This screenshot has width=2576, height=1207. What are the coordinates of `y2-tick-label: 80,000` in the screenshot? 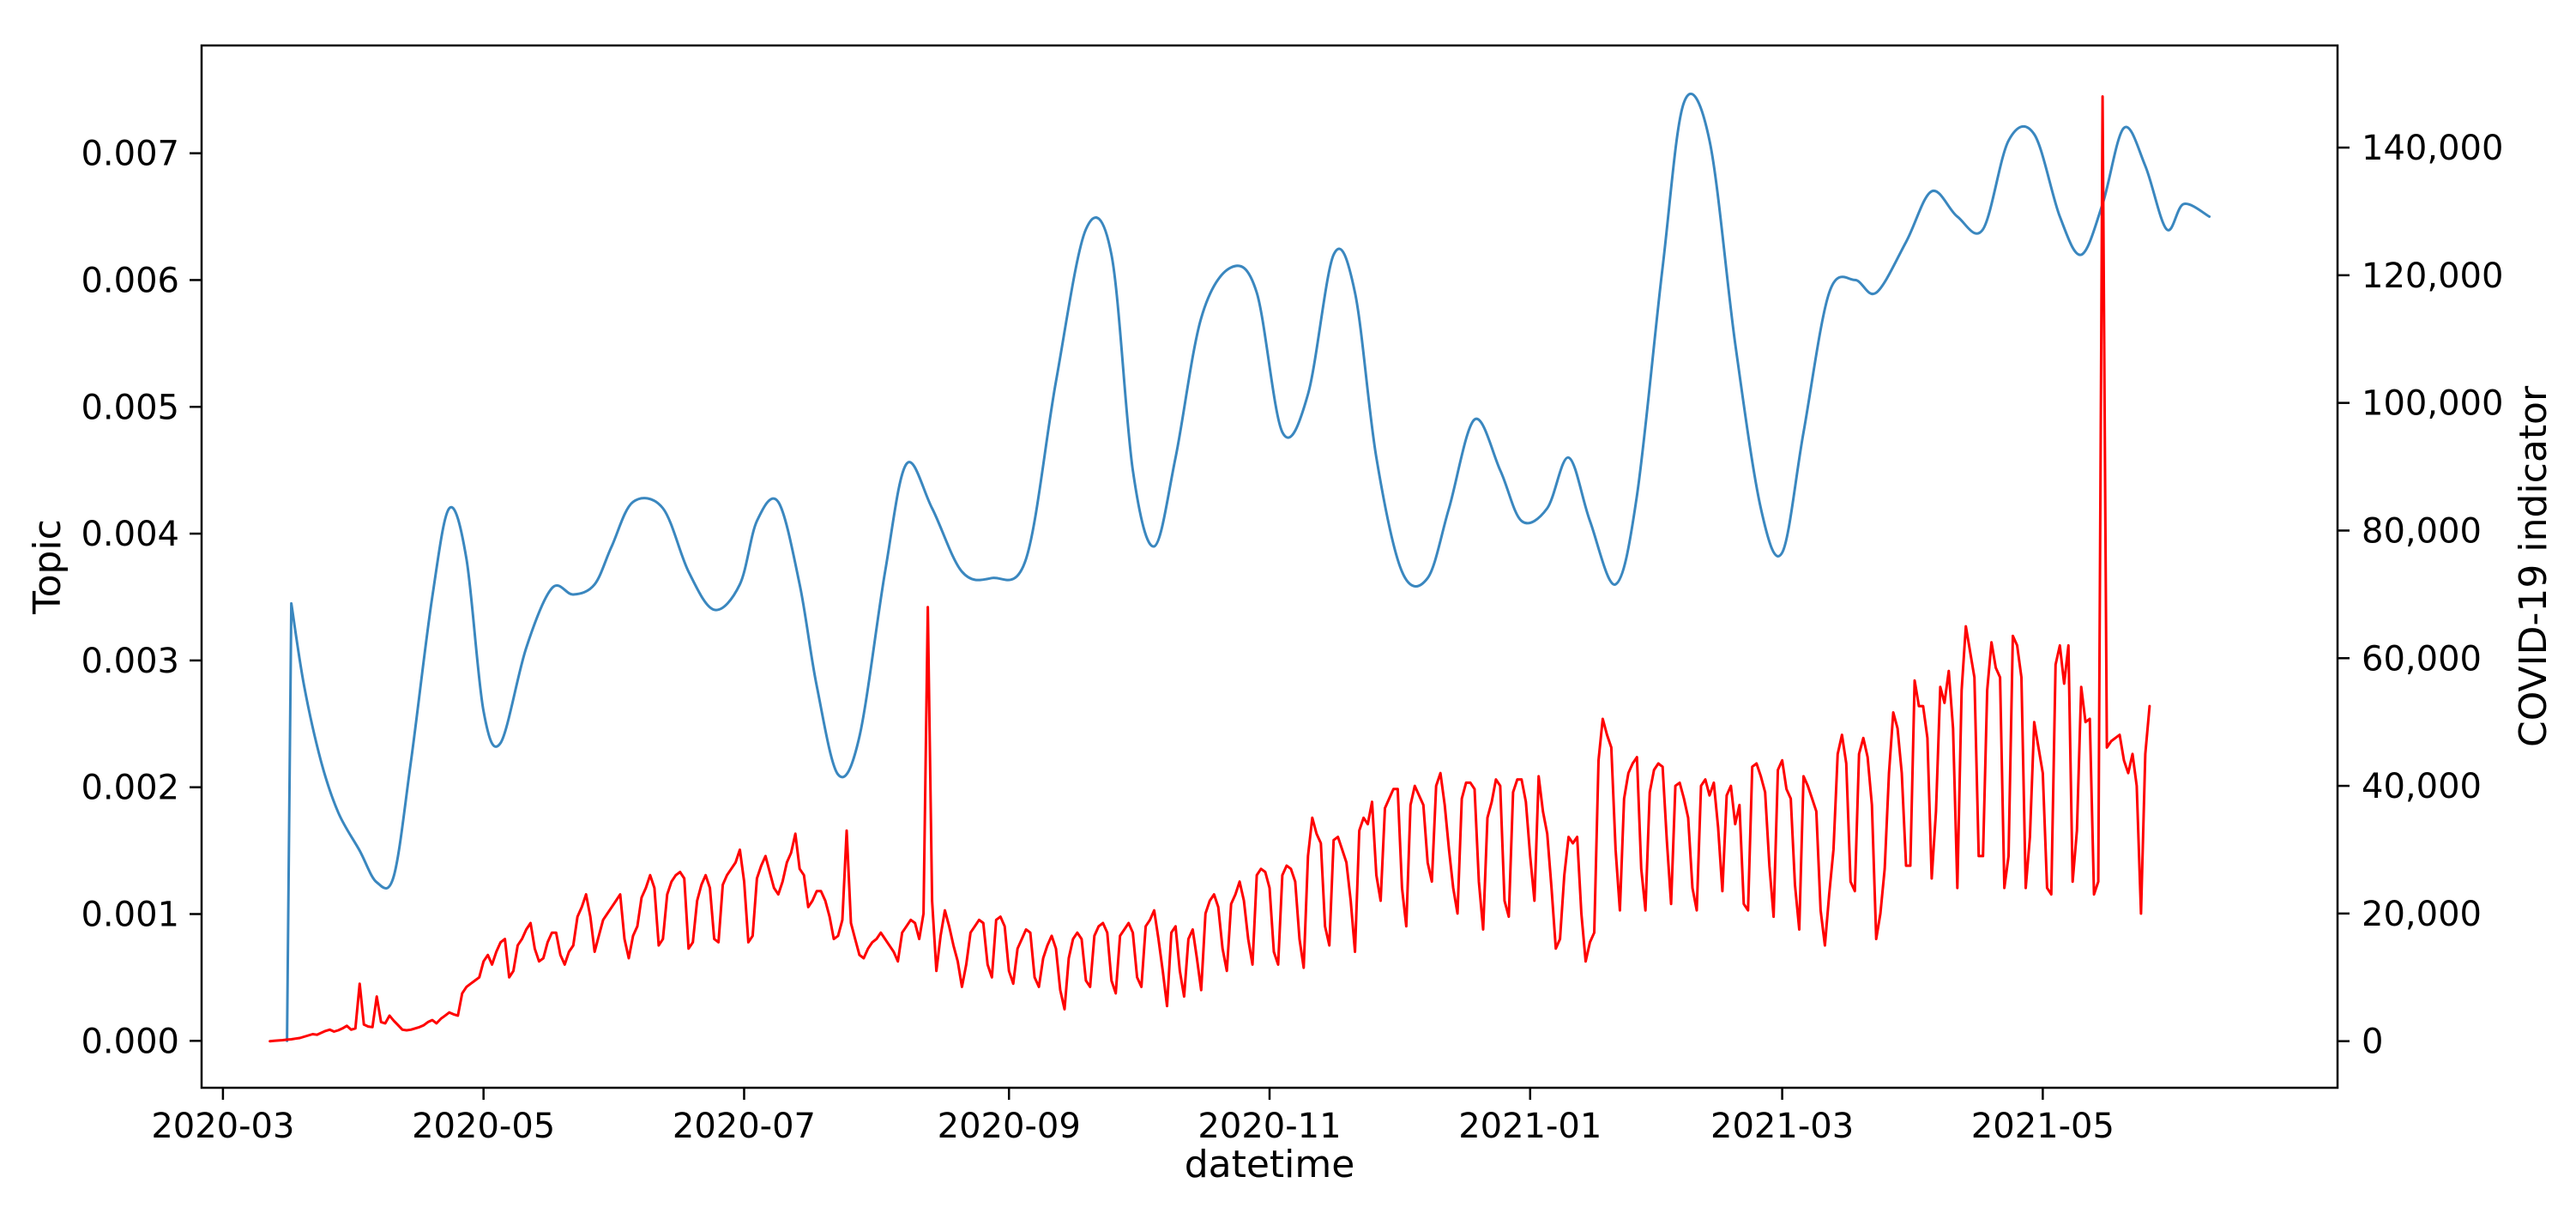 It's located at (2422, 531).